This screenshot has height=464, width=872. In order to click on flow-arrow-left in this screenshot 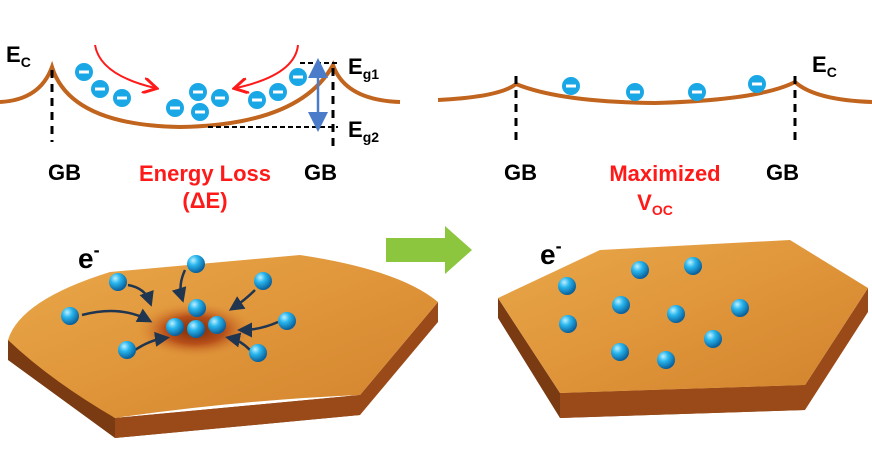, I will do `click(124, 66)`.